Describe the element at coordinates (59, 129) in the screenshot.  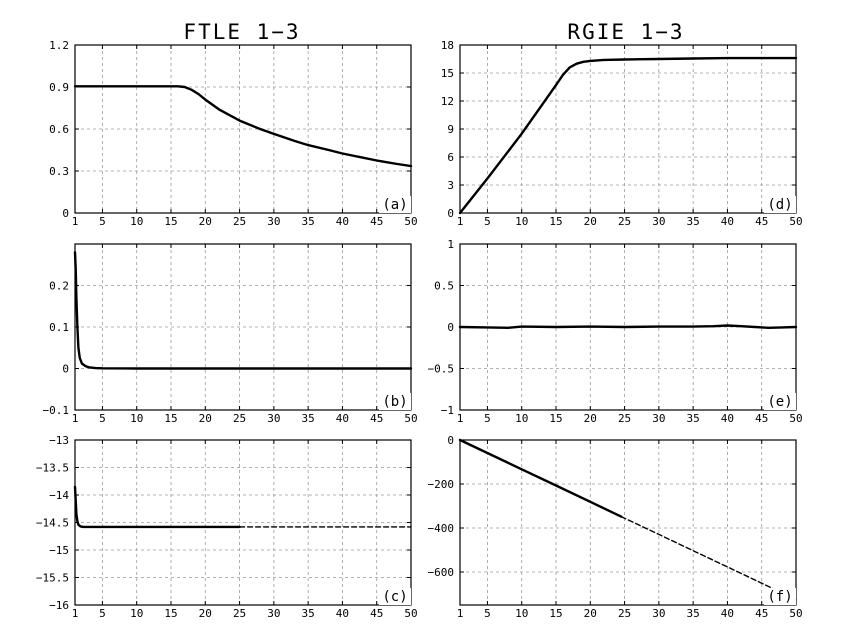
I see `y-tick-label: 0.6` at that location.